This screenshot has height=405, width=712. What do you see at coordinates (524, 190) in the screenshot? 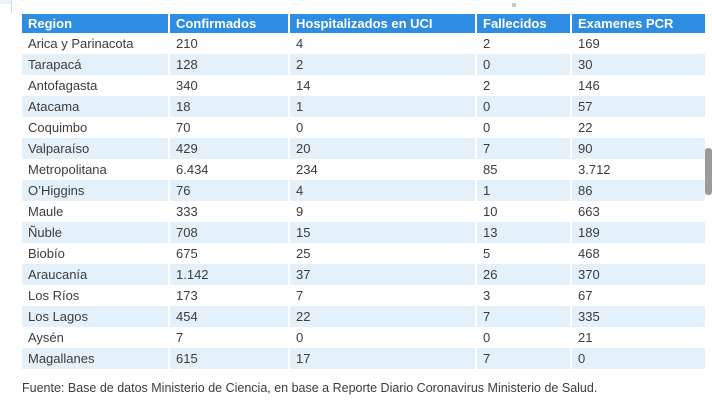
I see `fallecidos-cell: 1` at bounding box center [524, 190].